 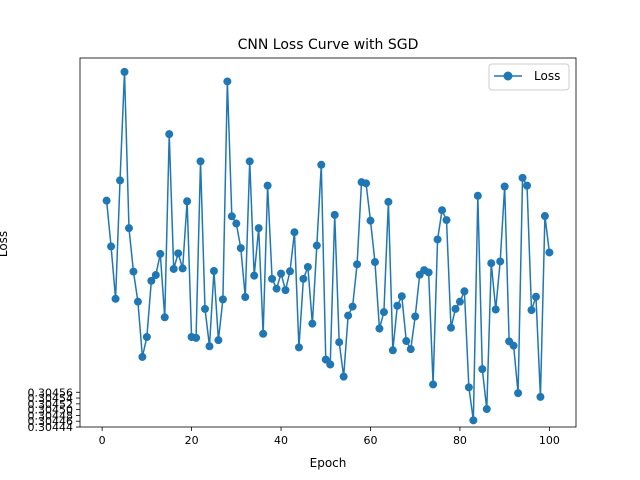 I want to click on x-tick-label: 80, so click(x=460, y=440).